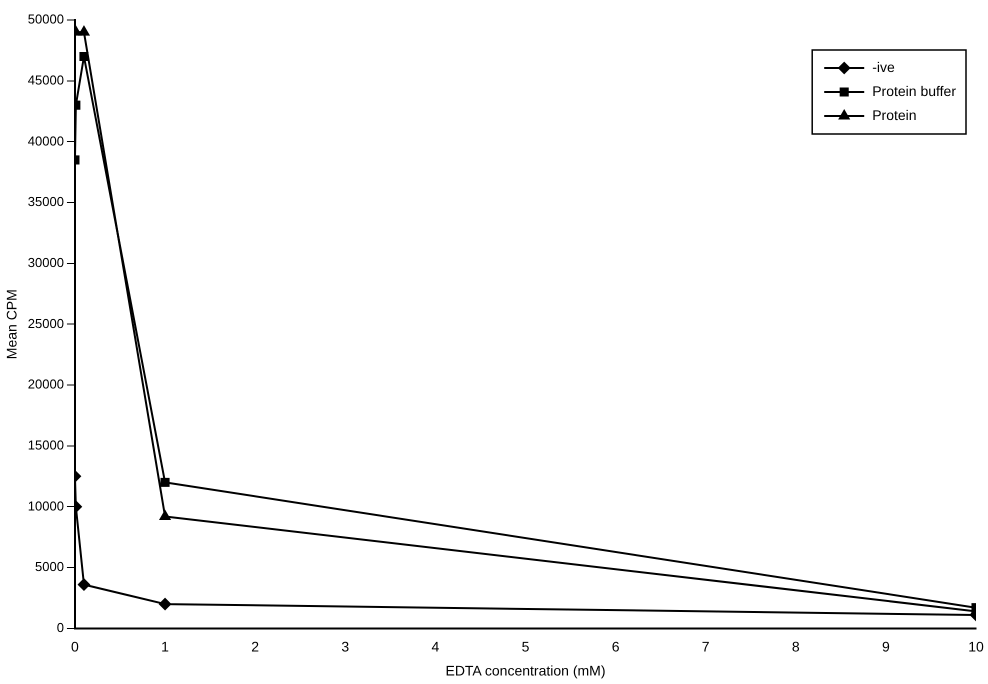  I want to click on x-tick-label: 4, so click(435, 646).